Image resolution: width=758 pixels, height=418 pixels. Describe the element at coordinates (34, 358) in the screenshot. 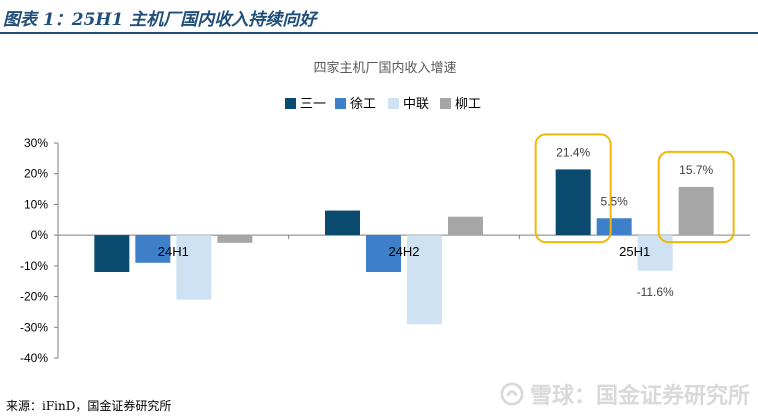

I see `y-tick-label: -40%` at that location.